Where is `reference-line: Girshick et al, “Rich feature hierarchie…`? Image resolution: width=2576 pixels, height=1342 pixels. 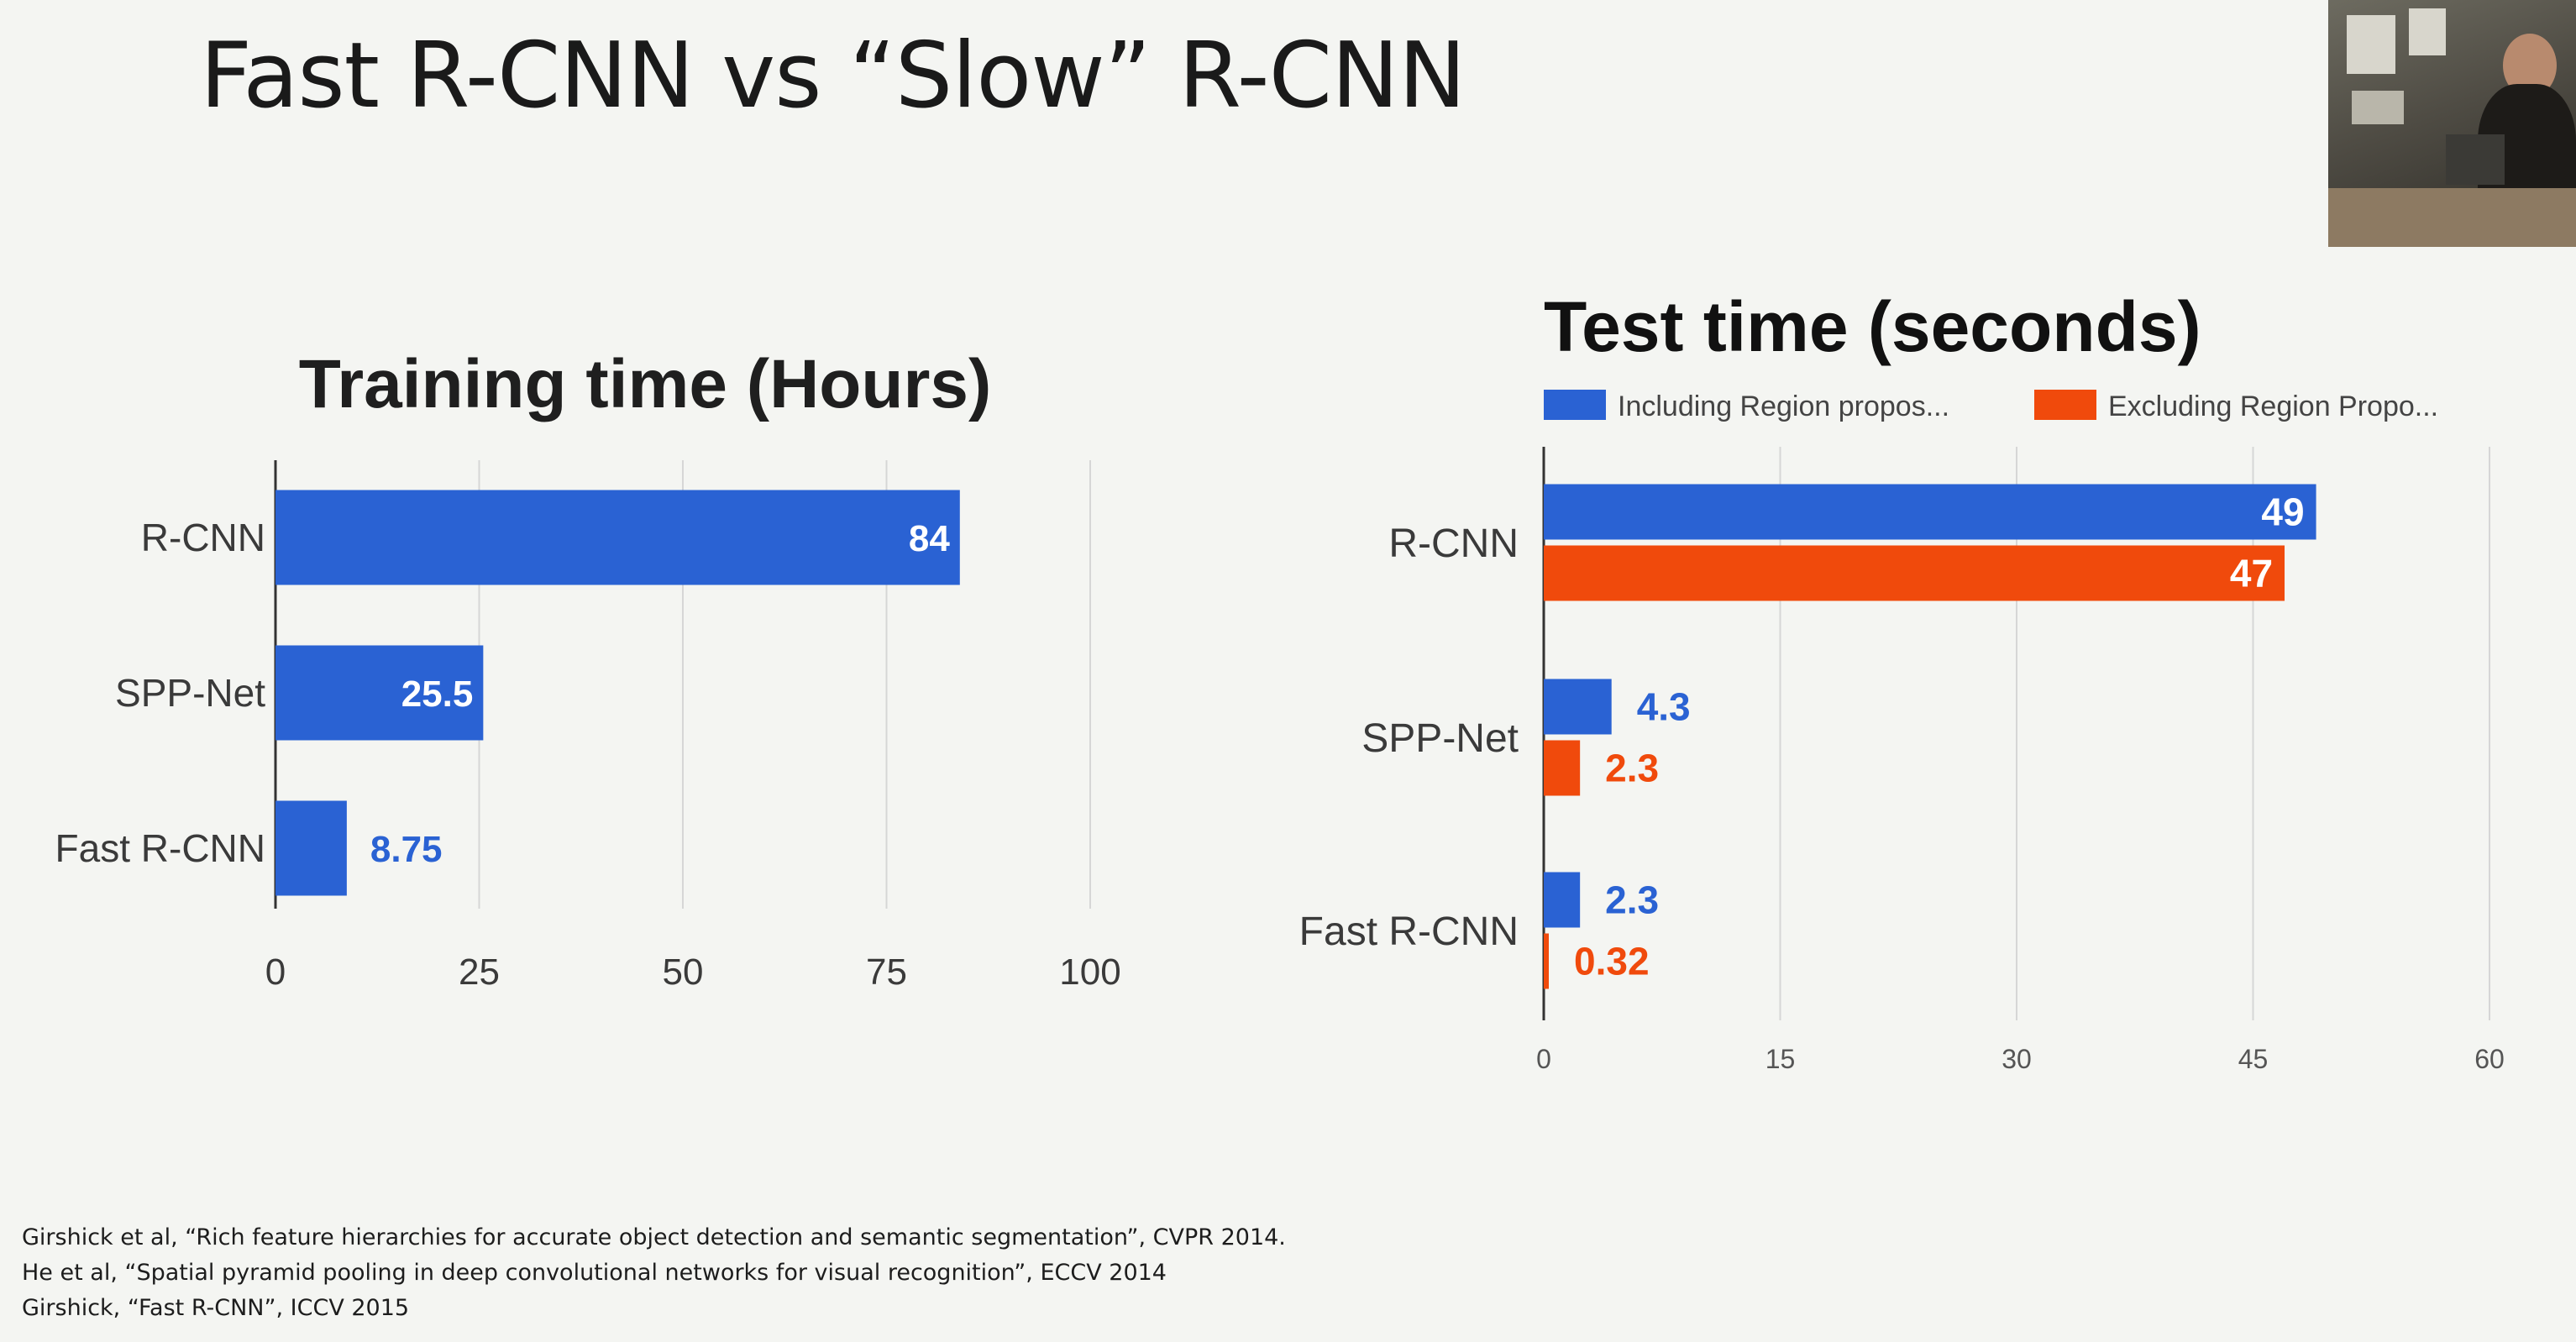 reference-line: Girshick et al, “Rich feature hierarchie… is located at coordinates (654, 1237).